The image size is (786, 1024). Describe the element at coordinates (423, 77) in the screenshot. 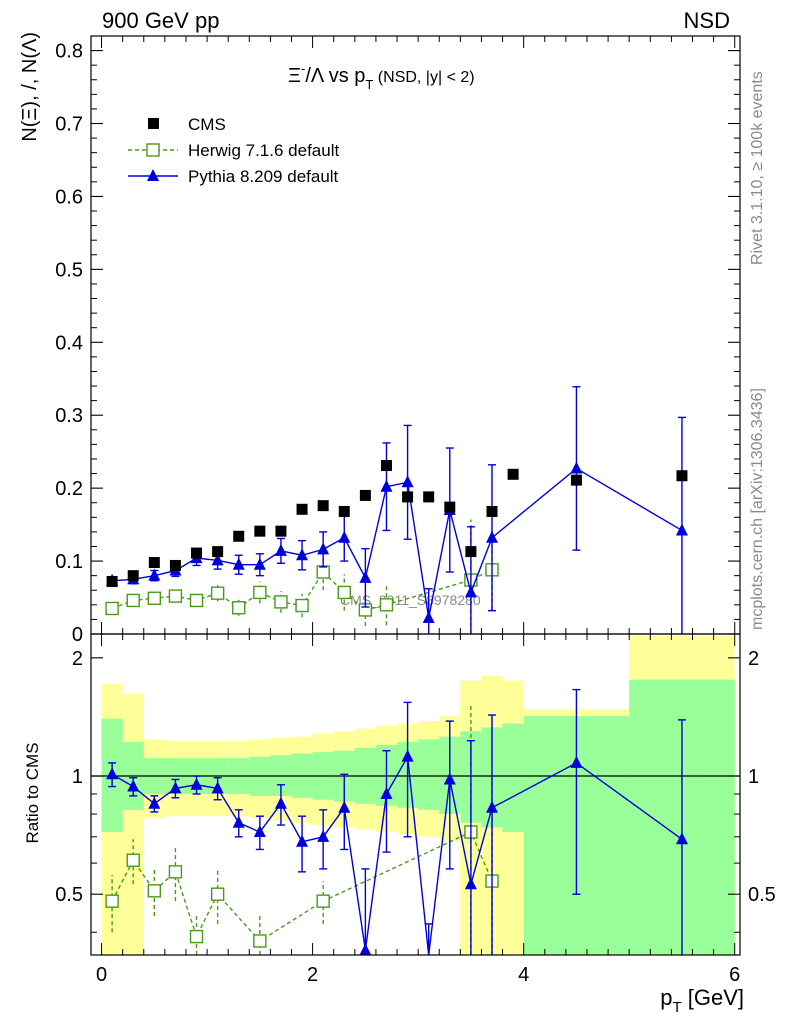

I see `title-tail: (NSD, |y| < 2)` at that location.